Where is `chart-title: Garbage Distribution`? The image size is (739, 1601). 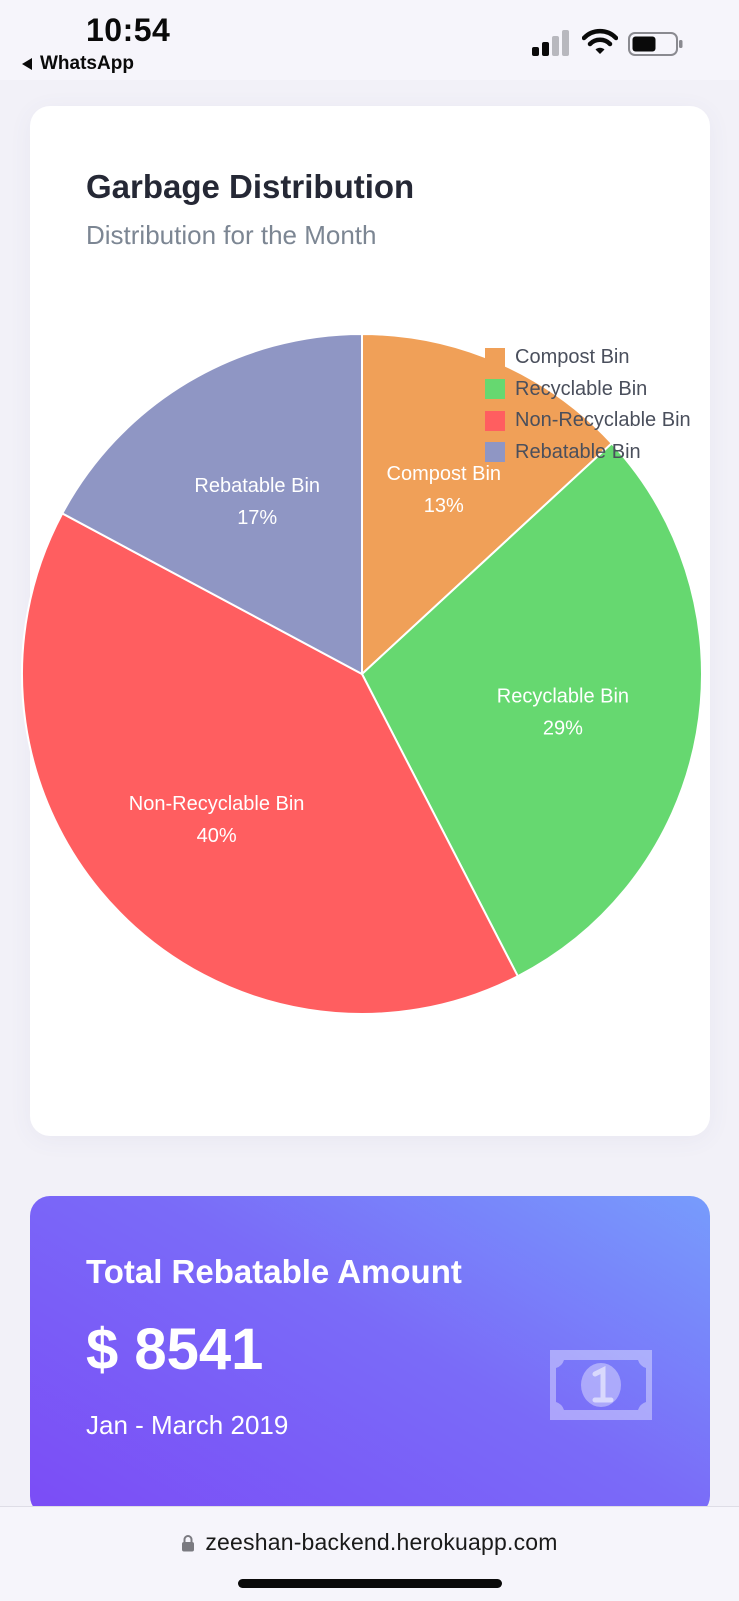 chart-title: Garbage Distribution is located at coordinates (250, 186).